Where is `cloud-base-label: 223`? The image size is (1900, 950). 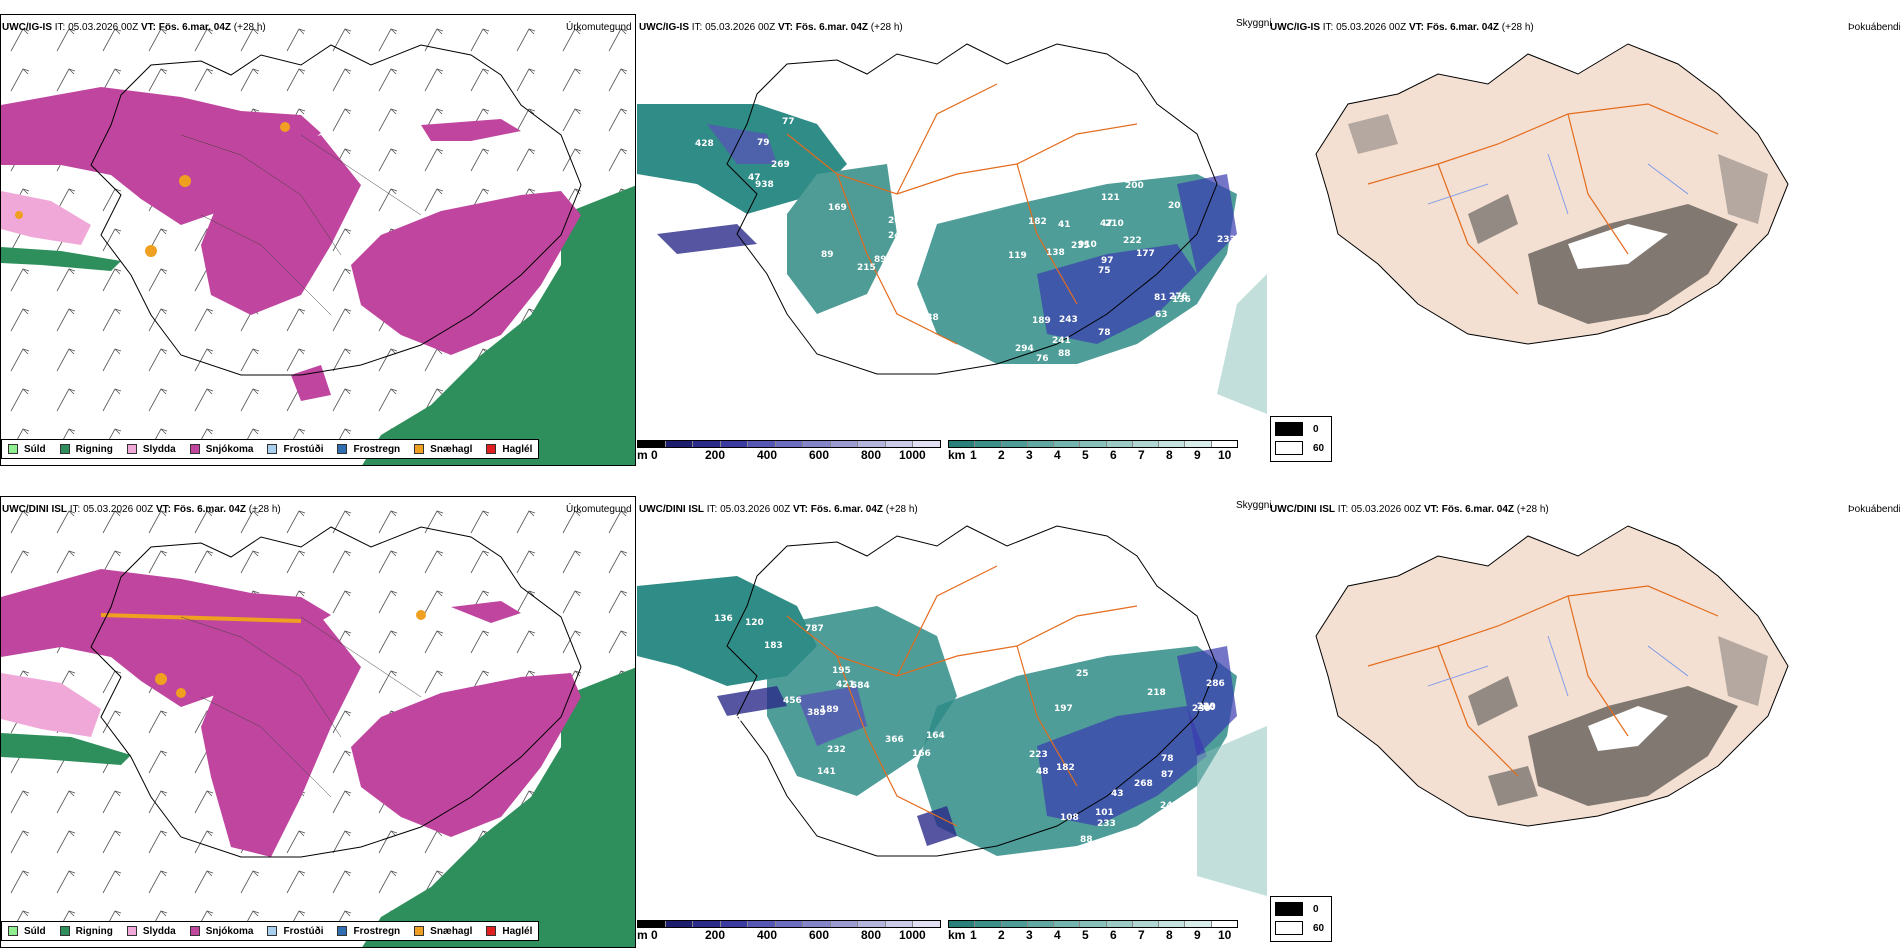 cloud-base-label: 223 is located at coordinates (1038, 755).